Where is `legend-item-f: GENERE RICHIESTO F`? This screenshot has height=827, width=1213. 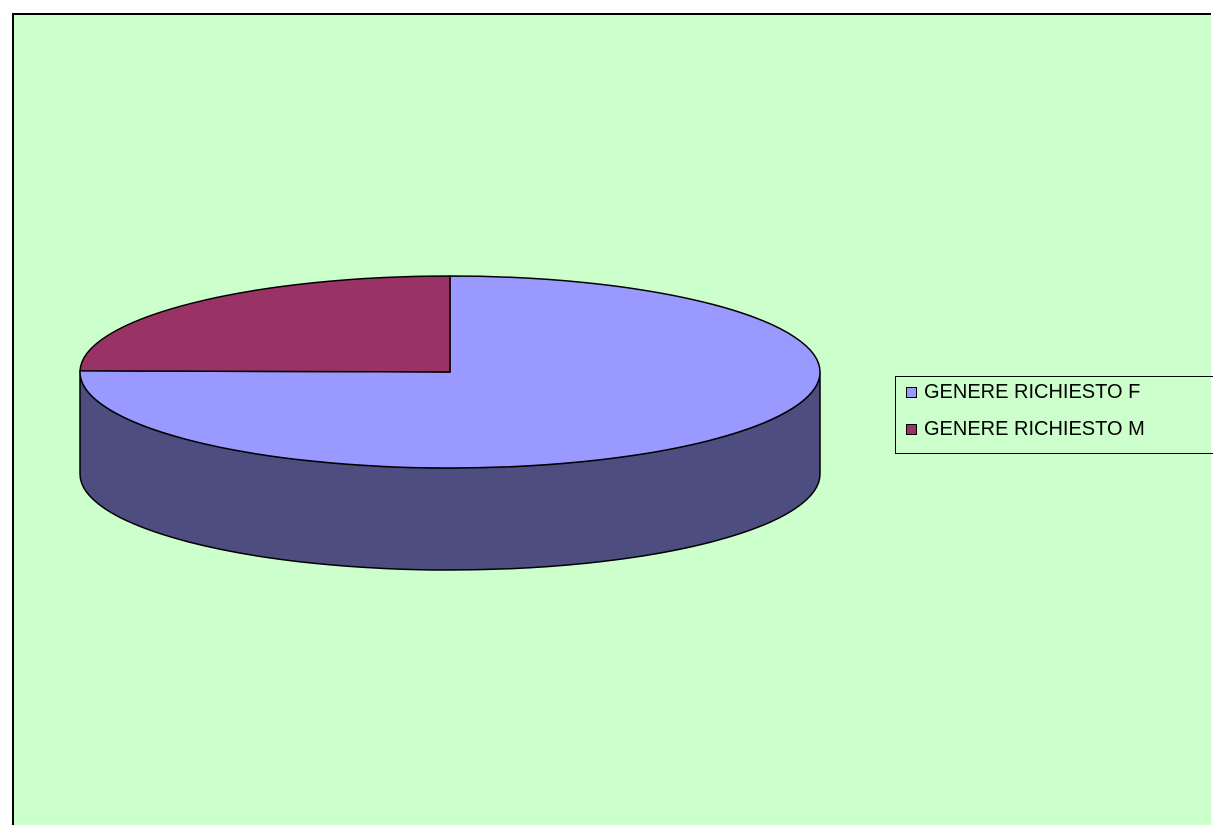
legend-item-f: GENERE RICHIESTO F is located at coordinates (1023, 392).